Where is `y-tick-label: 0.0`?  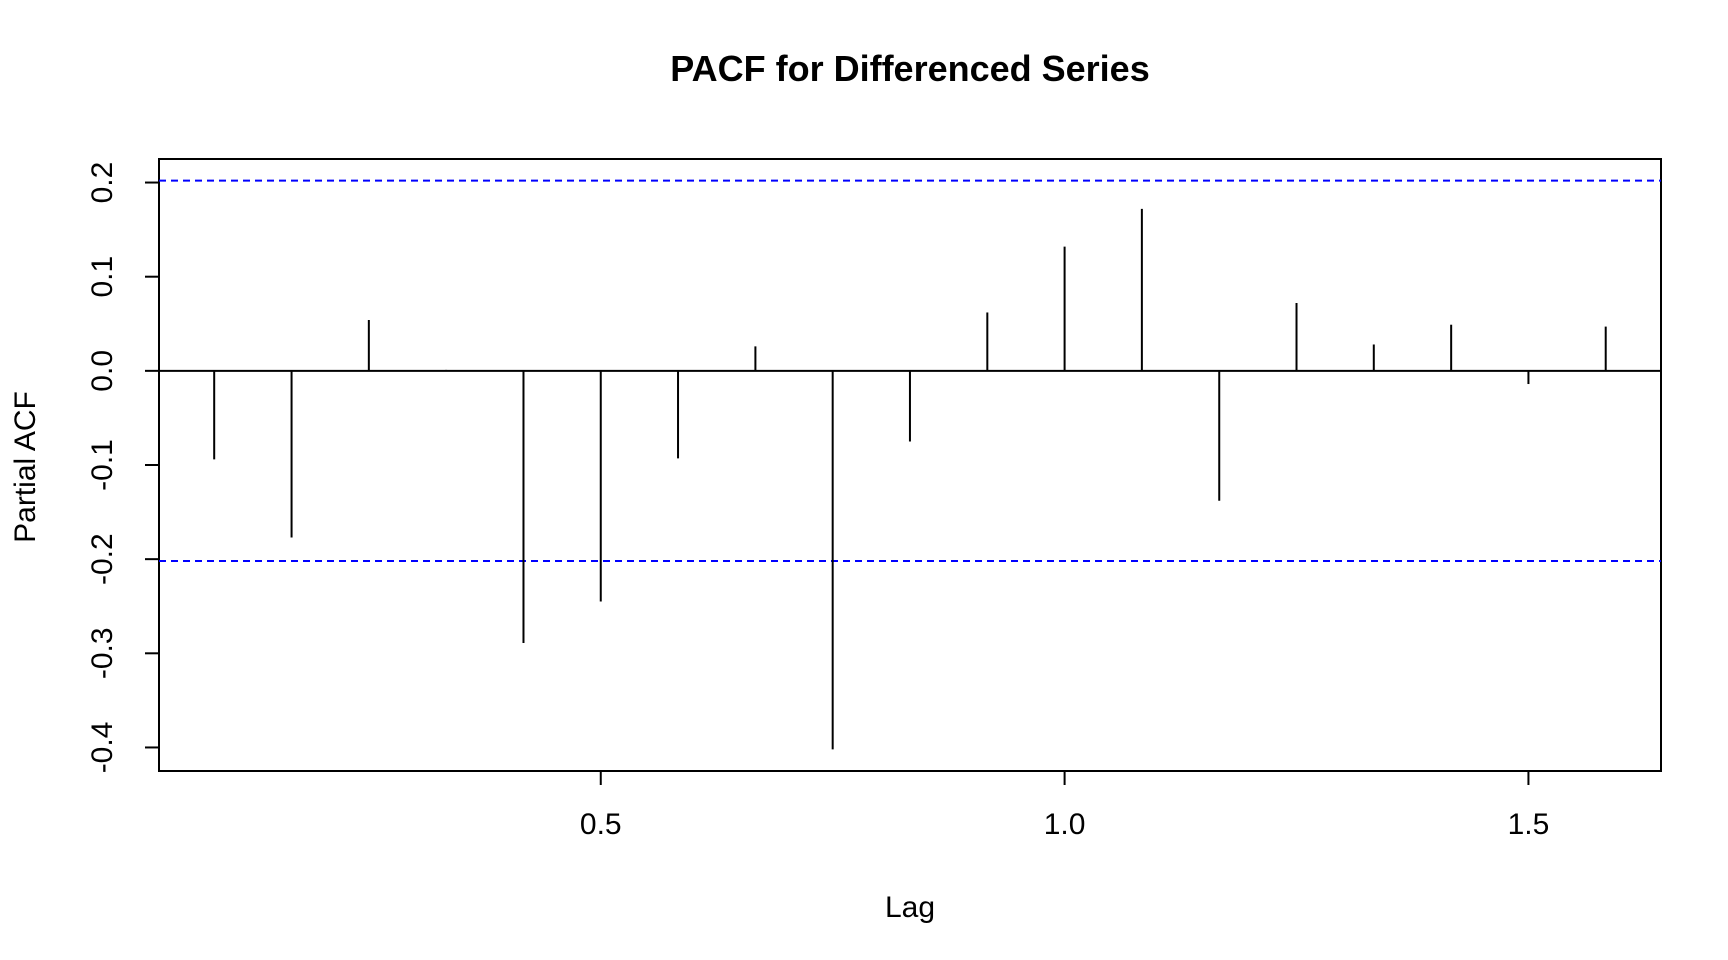 y-tick-label: 0.0 is located at coordinates (102, 371).